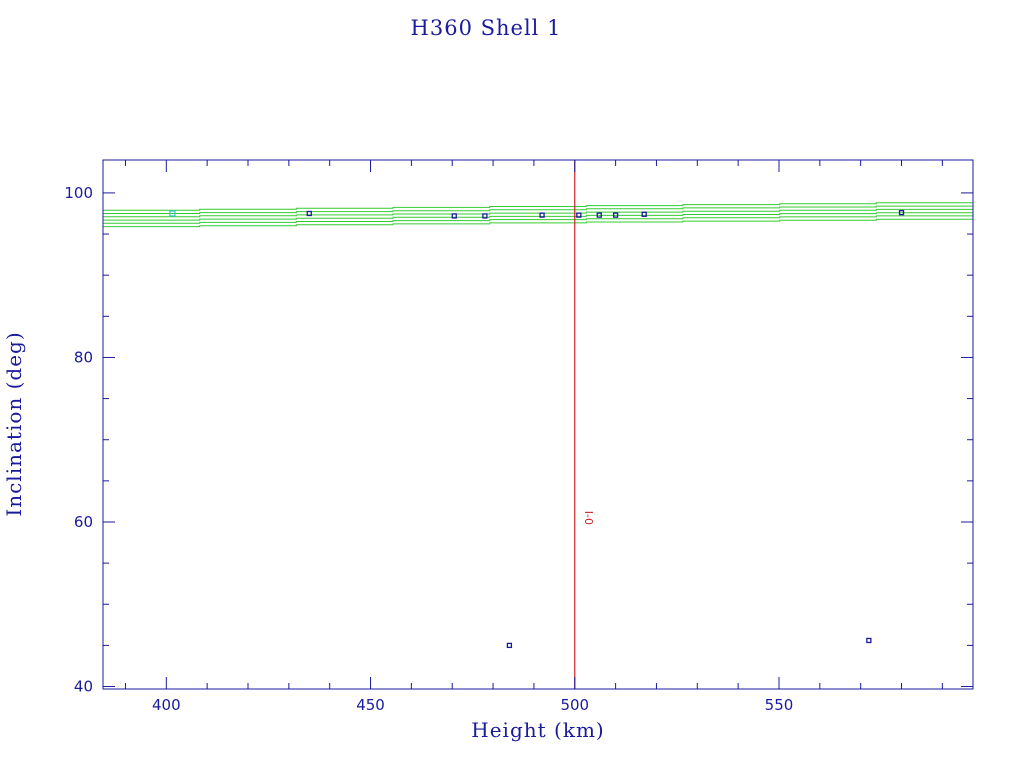 This screenshot has height=768, width=1024. What do you see at coordinates (370, 705) in the screenshot?
I see `x-tick-label-450: 450` at bounding box center [370, 705].